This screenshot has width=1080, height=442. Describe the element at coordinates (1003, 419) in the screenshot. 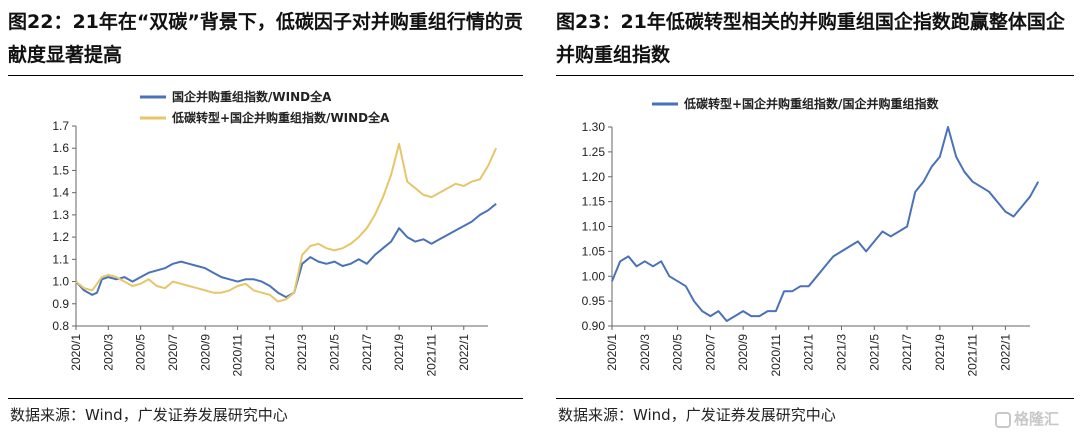

I see `watermark-logo-icon` at that location.